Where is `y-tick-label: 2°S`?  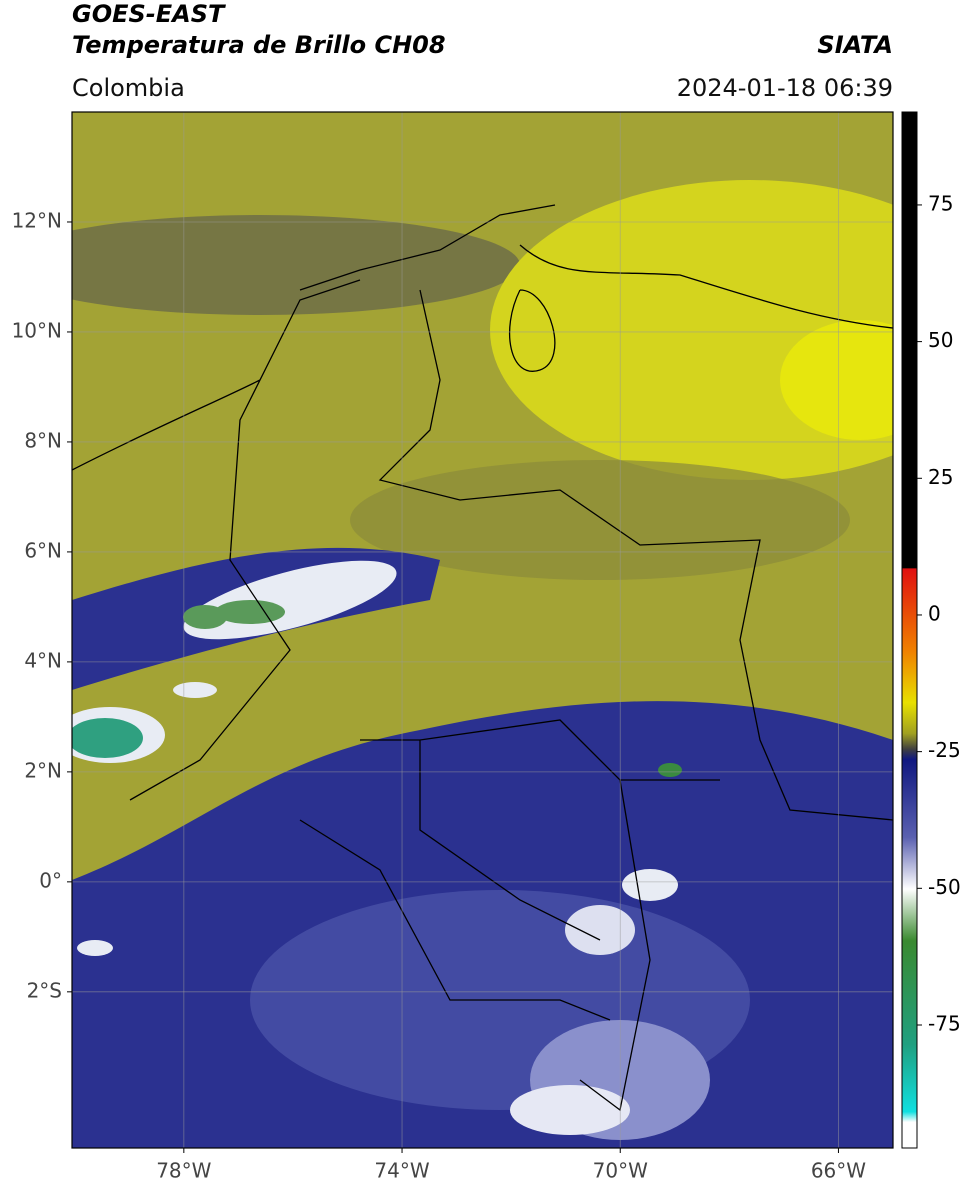 y-tick-label: 2°S is located at coordinates (44, 990).